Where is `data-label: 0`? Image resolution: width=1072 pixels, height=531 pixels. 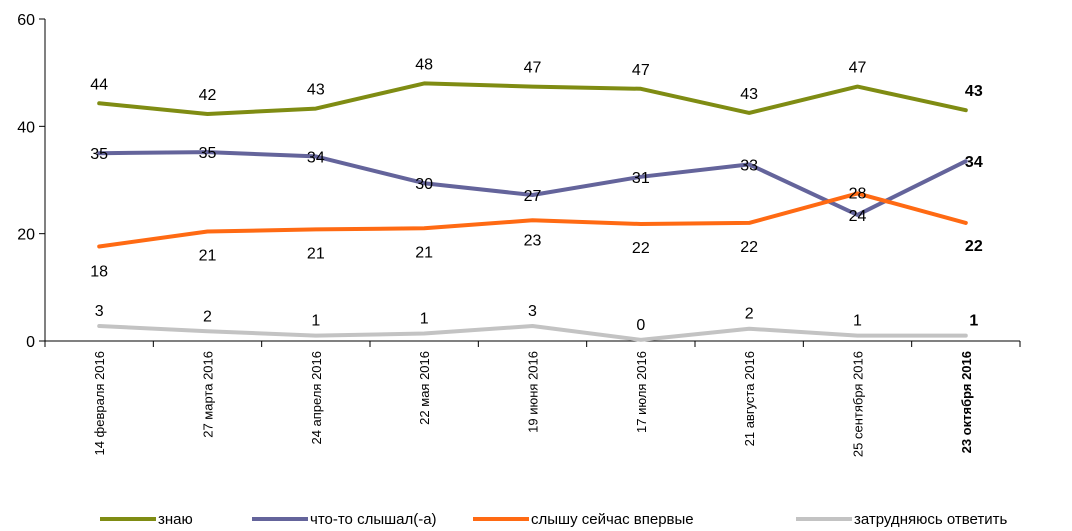 data-label: 0 is located at coordinates (640, 325).